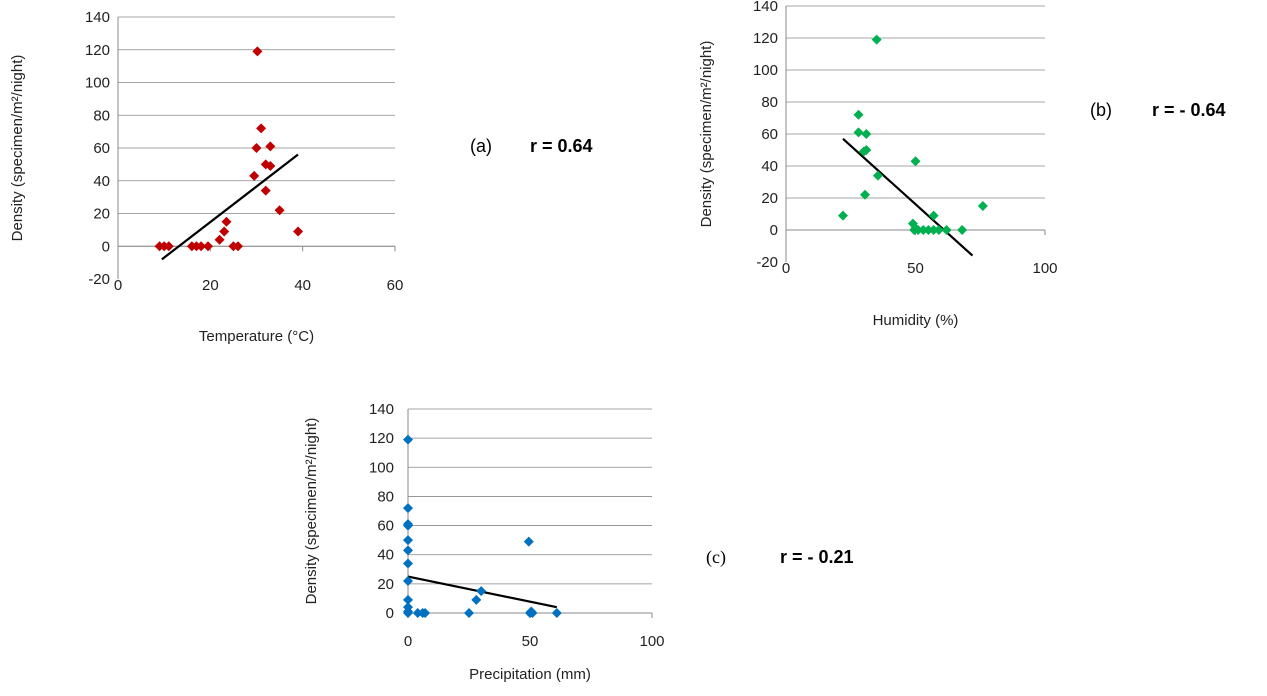 The width and height of the screenshot is (1267, 696). I want to click on panel-letter: (b), so click(1101, 110).